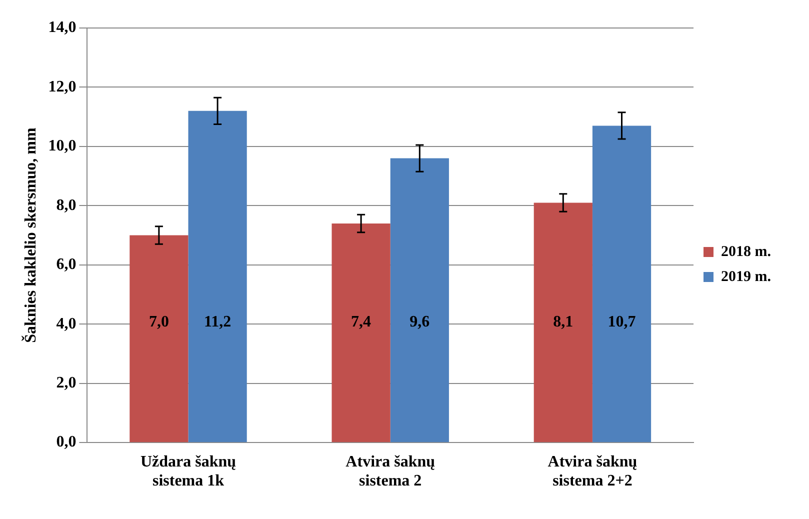 The height and width of the screenshot is (519, 809). What do you see at coordinates (62, 146) in the screenshot?
I see `y-tick-label: 10,0` at bounding box center [62, 146].